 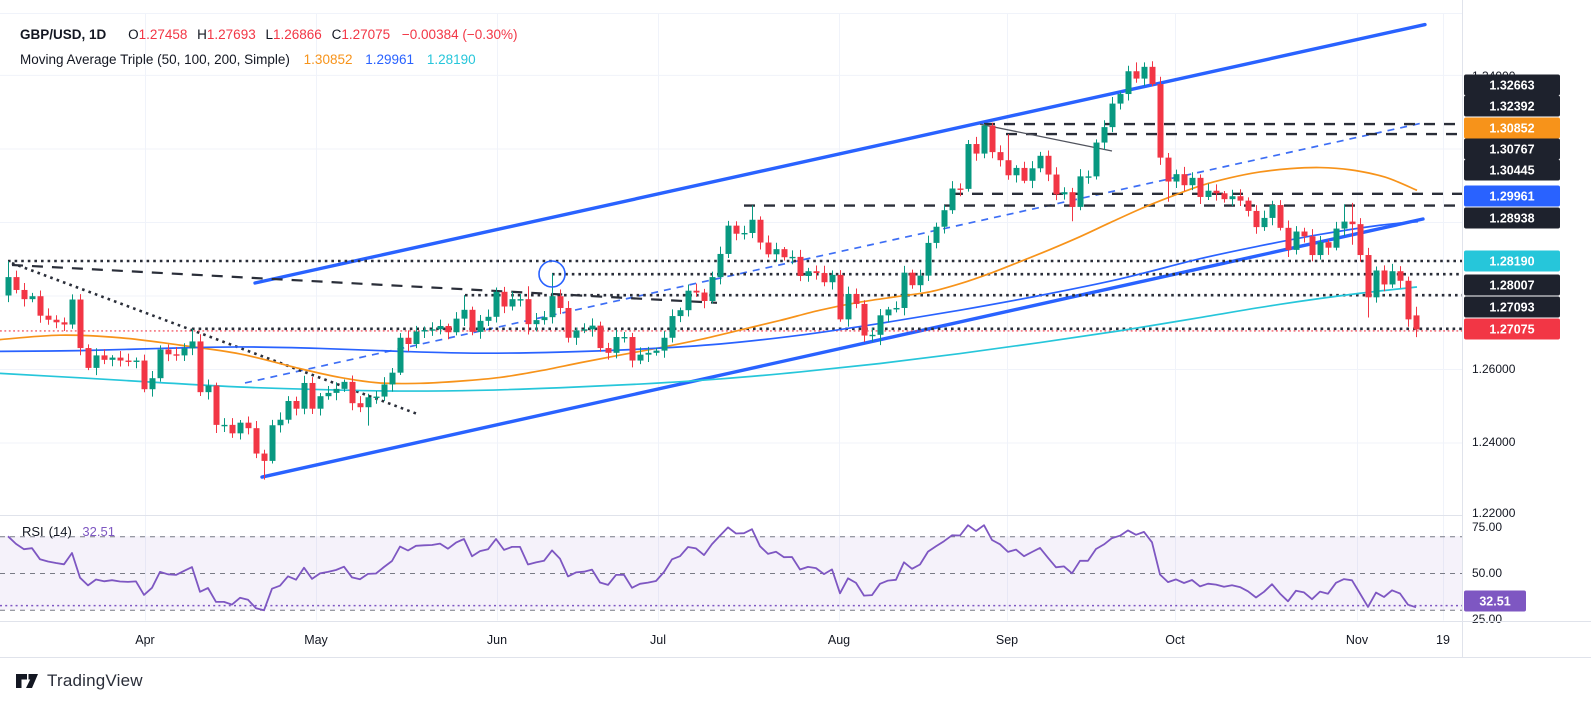 I want to click on high-label: H, so click(x=202, y=34).